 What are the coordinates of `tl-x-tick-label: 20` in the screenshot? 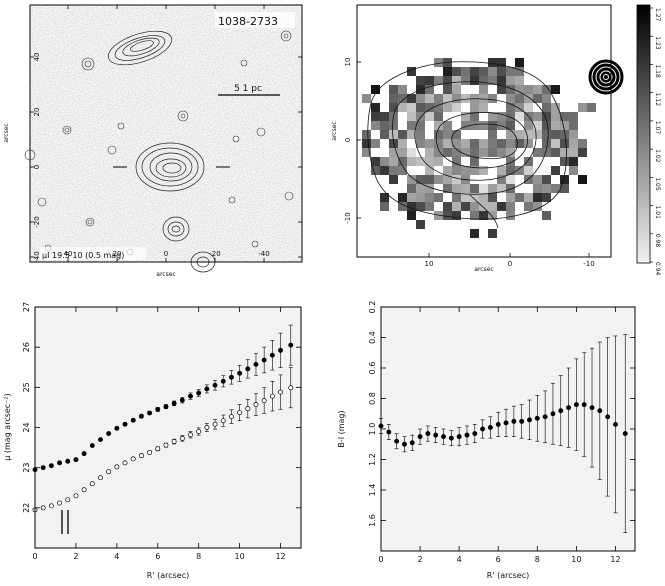 It's located at (117, 254).